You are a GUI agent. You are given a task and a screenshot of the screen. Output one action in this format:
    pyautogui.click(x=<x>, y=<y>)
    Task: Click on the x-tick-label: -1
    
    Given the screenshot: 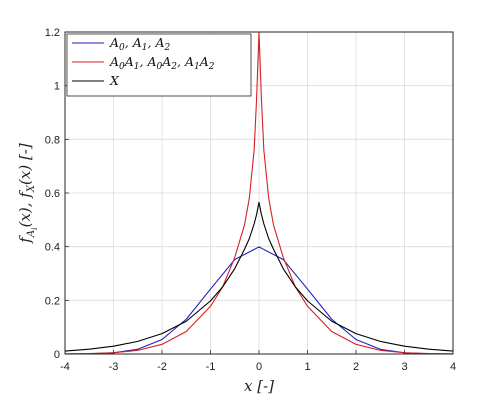 What is the action you would take?
    pyautogui.click(x=211, y=367)
    